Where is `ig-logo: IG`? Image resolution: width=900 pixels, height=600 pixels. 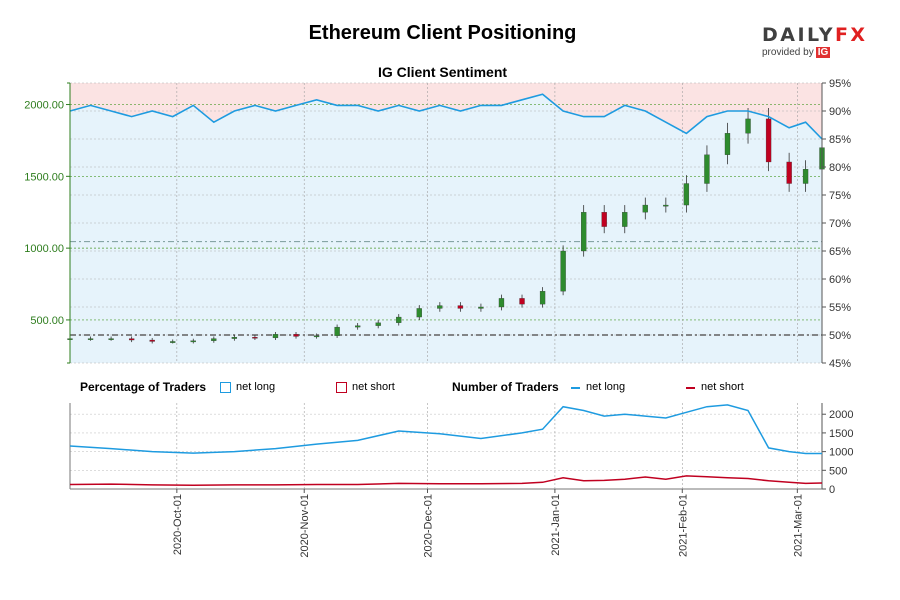
ig-logo: IG is located at coordinates (823, 52).